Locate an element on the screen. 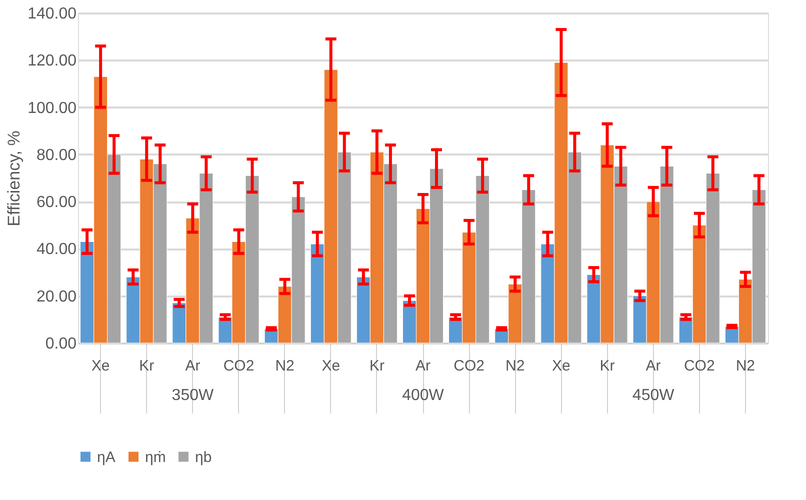 Image resolution: width=806 pixels, height=500 pixels. y-tick-label: 40.00 is located at coordinates (56, 249).